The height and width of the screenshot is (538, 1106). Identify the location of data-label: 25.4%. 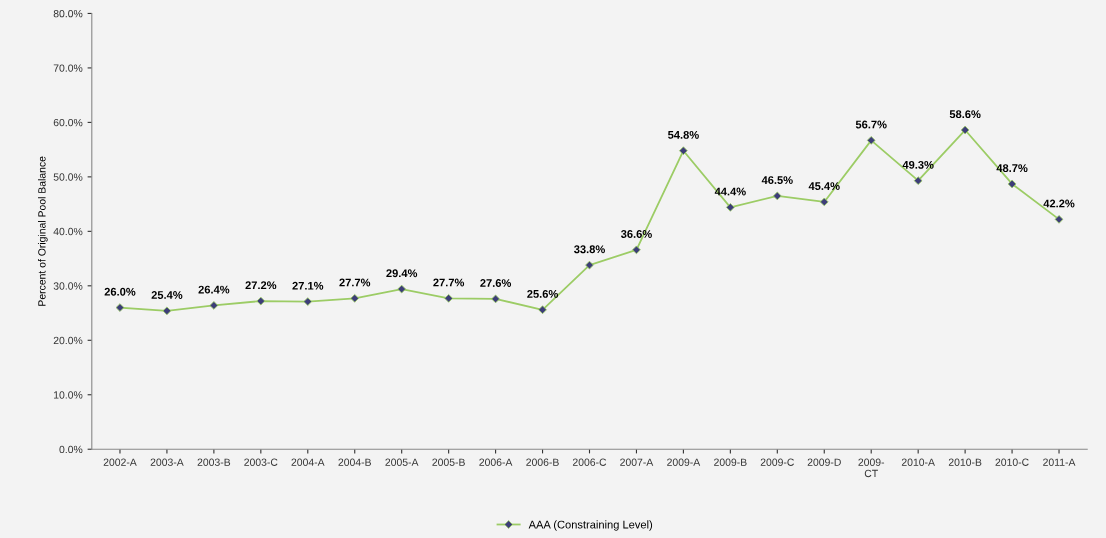
(167, 295).